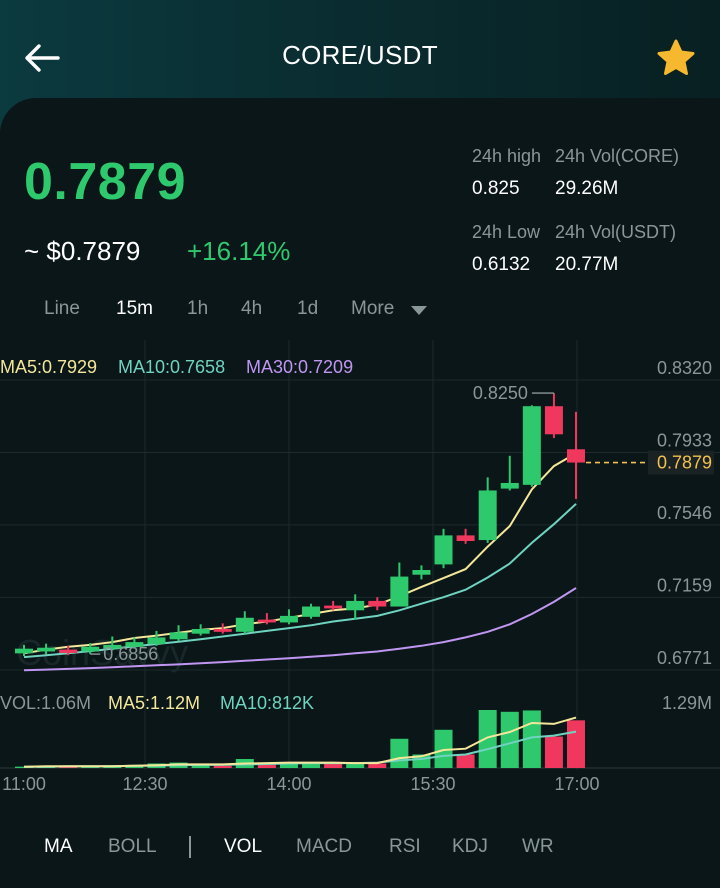 Image resolution: width=720 pixels, height=888 pixels. I want to click on high-label: 24h high, so click(507, 156).